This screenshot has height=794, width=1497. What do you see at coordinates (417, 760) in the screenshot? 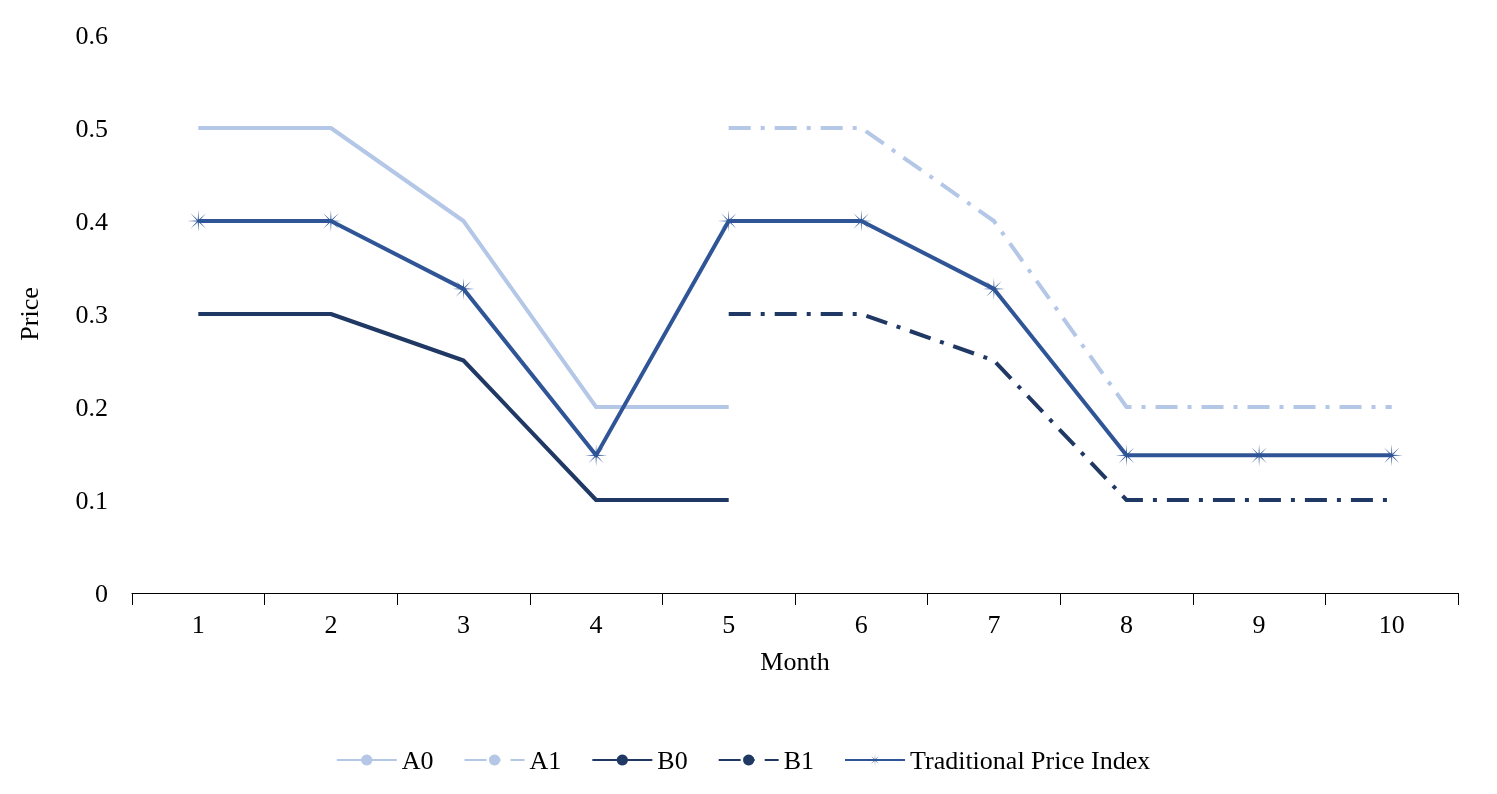
I see `legend-label: A0` at bounding box center [417, 760].